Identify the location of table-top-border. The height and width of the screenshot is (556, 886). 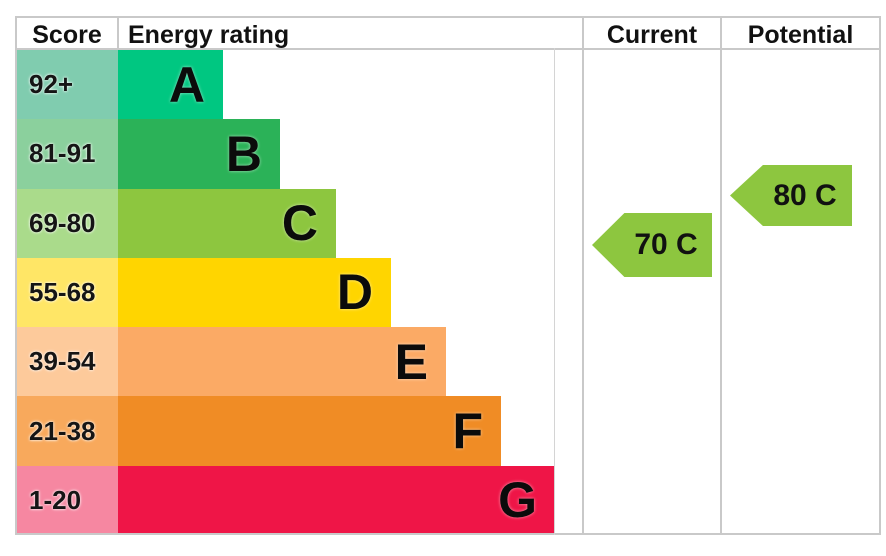
(448, 17).